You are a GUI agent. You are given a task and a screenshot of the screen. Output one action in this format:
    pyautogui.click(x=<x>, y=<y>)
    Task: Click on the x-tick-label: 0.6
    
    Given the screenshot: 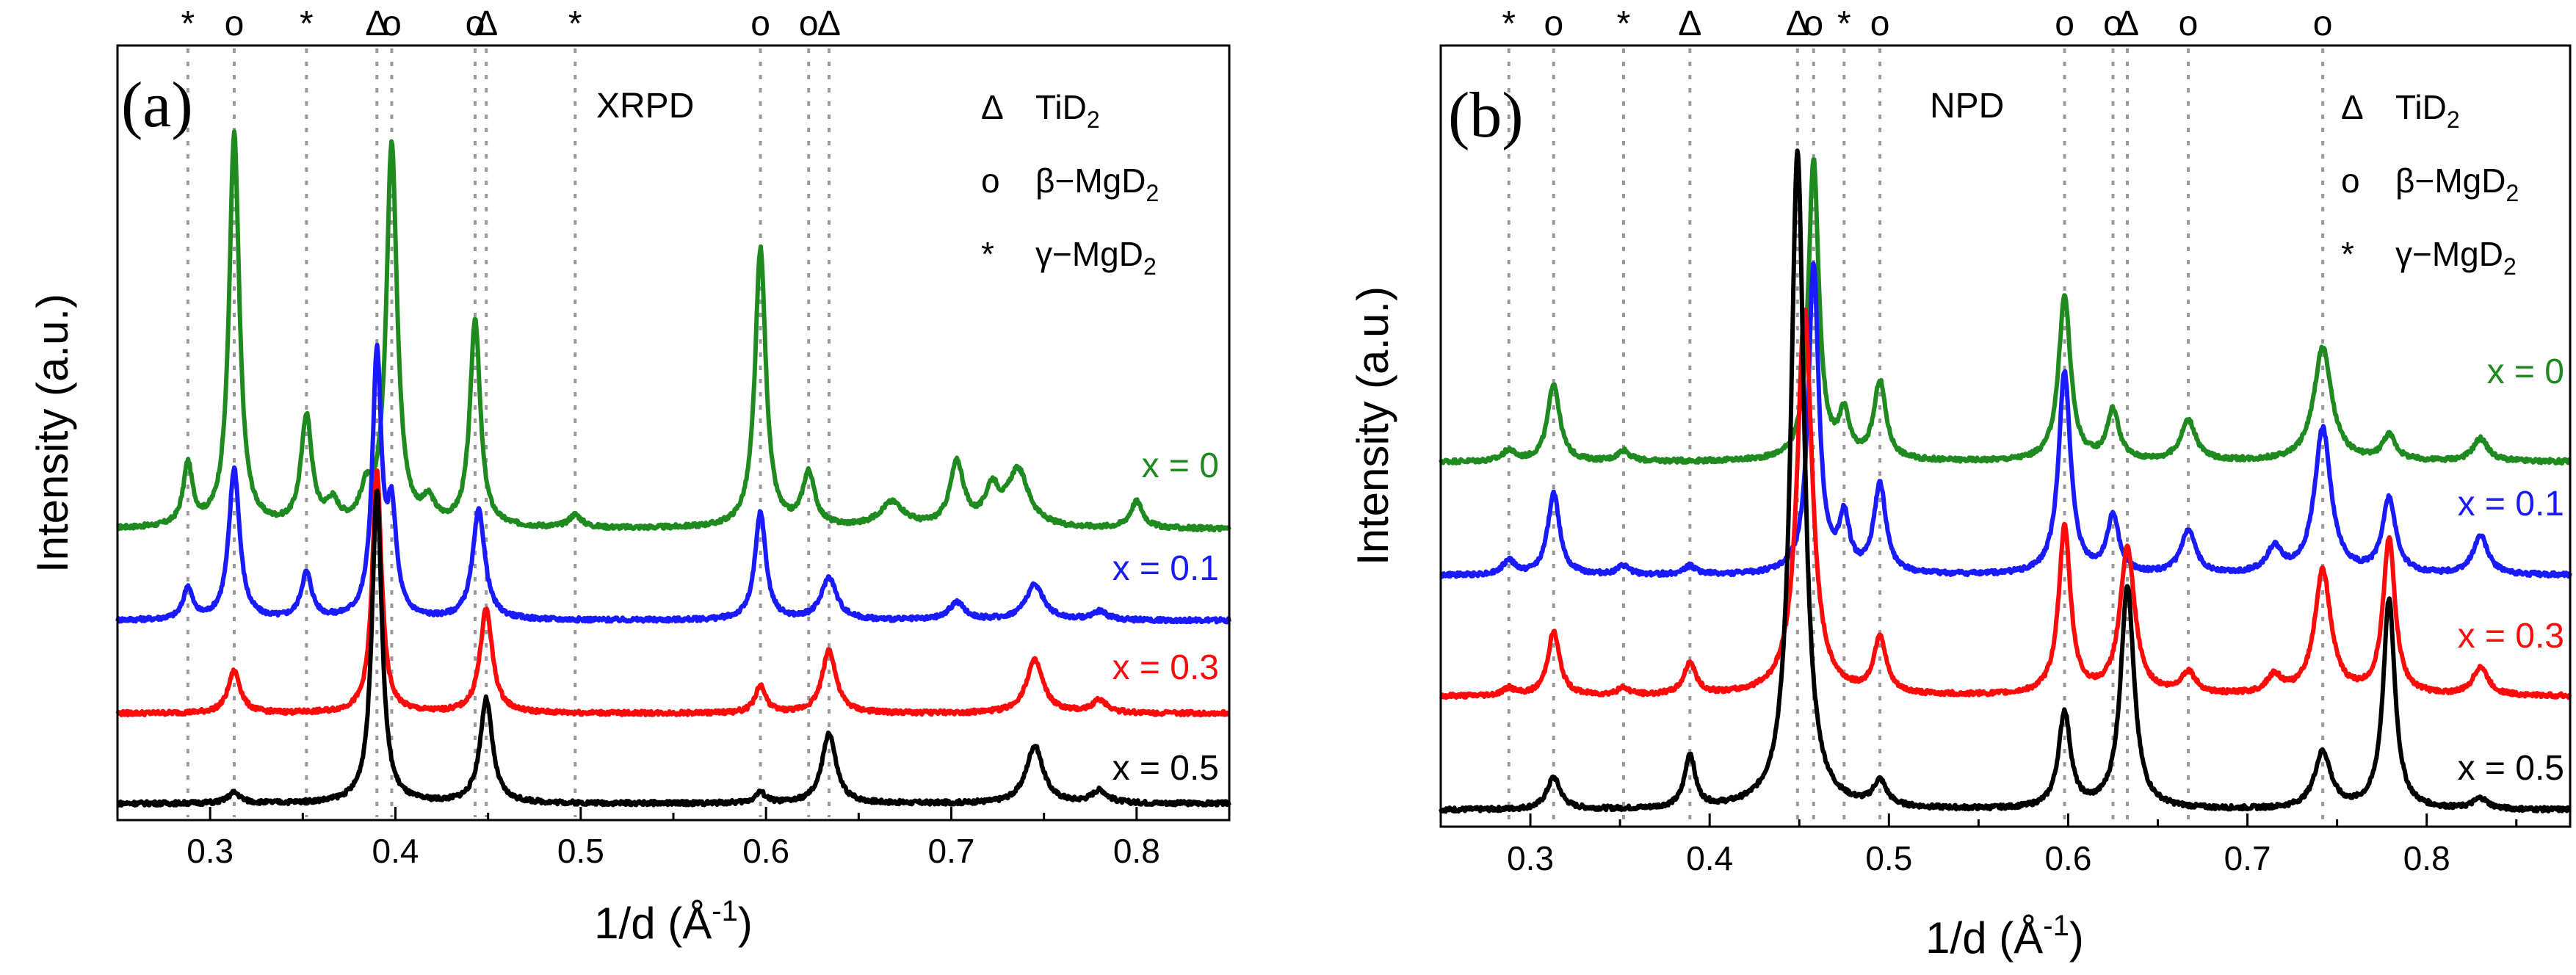 What is the action you would take?
    pyautogui.click(x=2067, y=858)
    